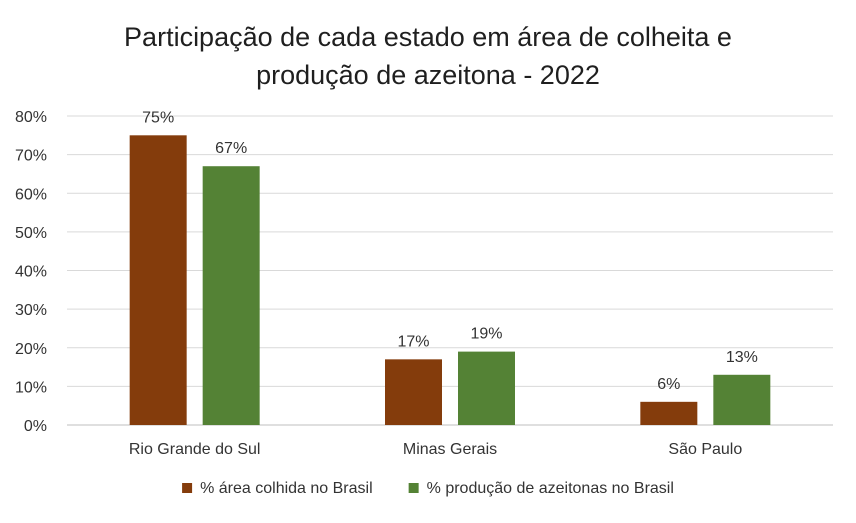 The width and height of the screenshot is (856, 523). I want to click on data-label: 75%, so click(158, 117).